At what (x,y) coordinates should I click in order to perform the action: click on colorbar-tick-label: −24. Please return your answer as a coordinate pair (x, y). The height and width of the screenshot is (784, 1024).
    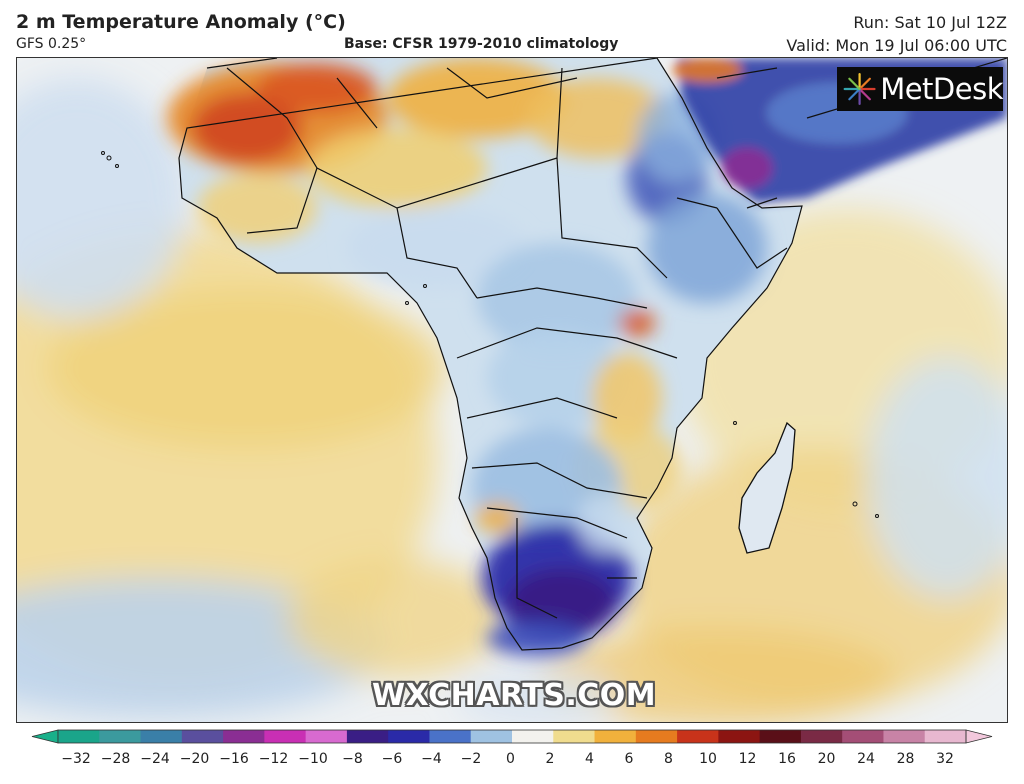
    Looking at the image, I should click on (155, 759).